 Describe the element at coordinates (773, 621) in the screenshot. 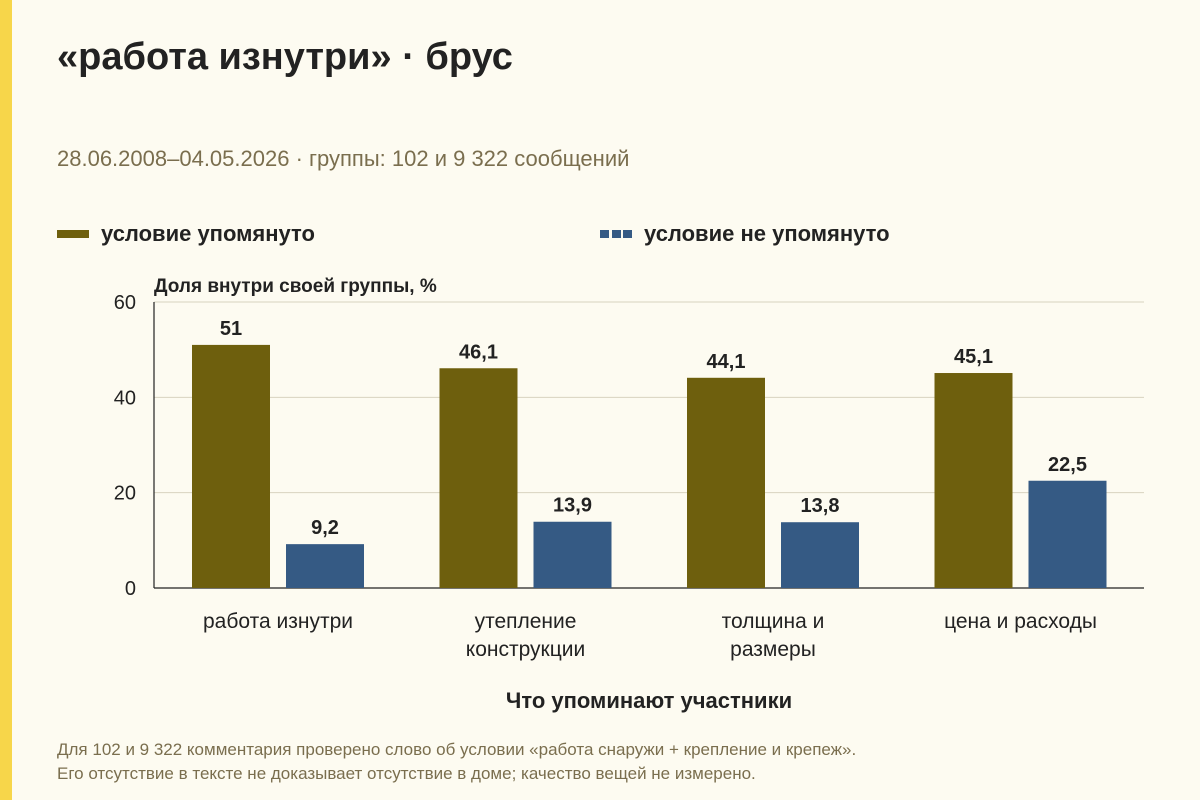

I see `x-tick-label-line: толщина и` at that location.